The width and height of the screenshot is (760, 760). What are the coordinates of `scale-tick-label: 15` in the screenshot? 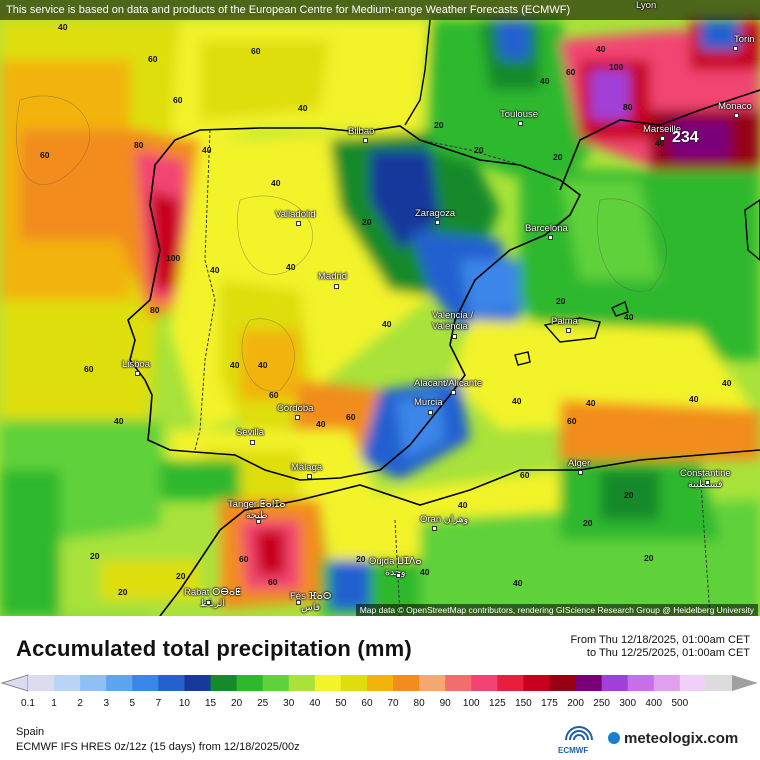 It's located at (210, 703).